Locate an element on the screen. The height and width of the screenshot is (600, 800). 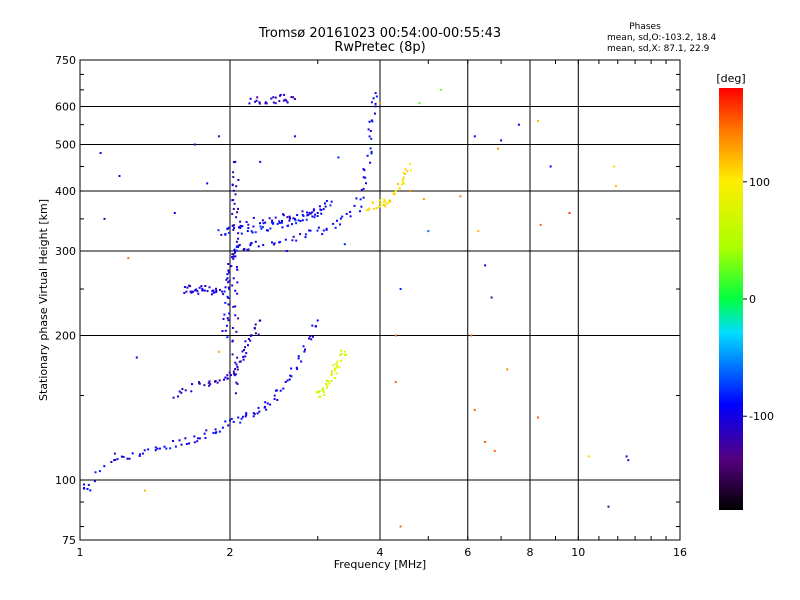
colorbar is located at coordinates (731, 299).